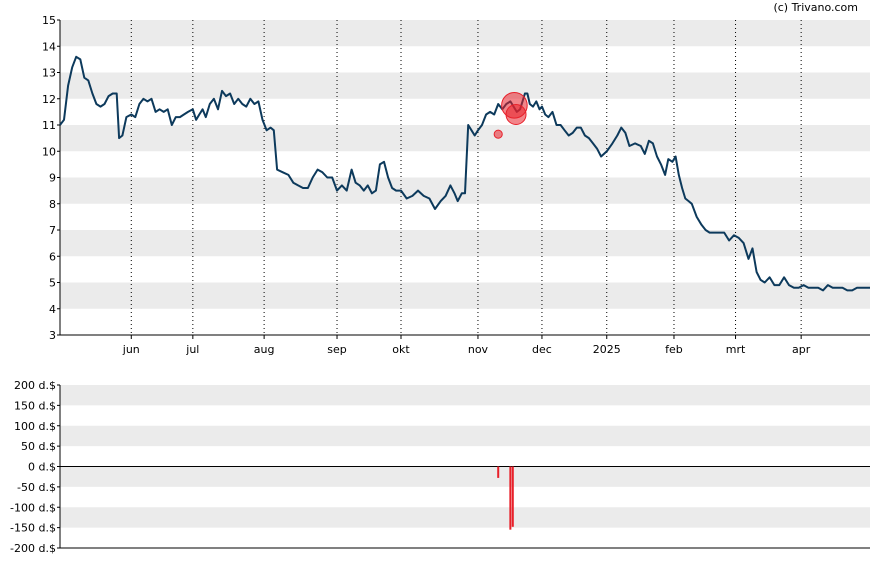 The width and height of the screenshot is (888, 569). Describe the element at coordinates (52, 204) in the screenshot. I see `y-tick-label: 8` at that location.